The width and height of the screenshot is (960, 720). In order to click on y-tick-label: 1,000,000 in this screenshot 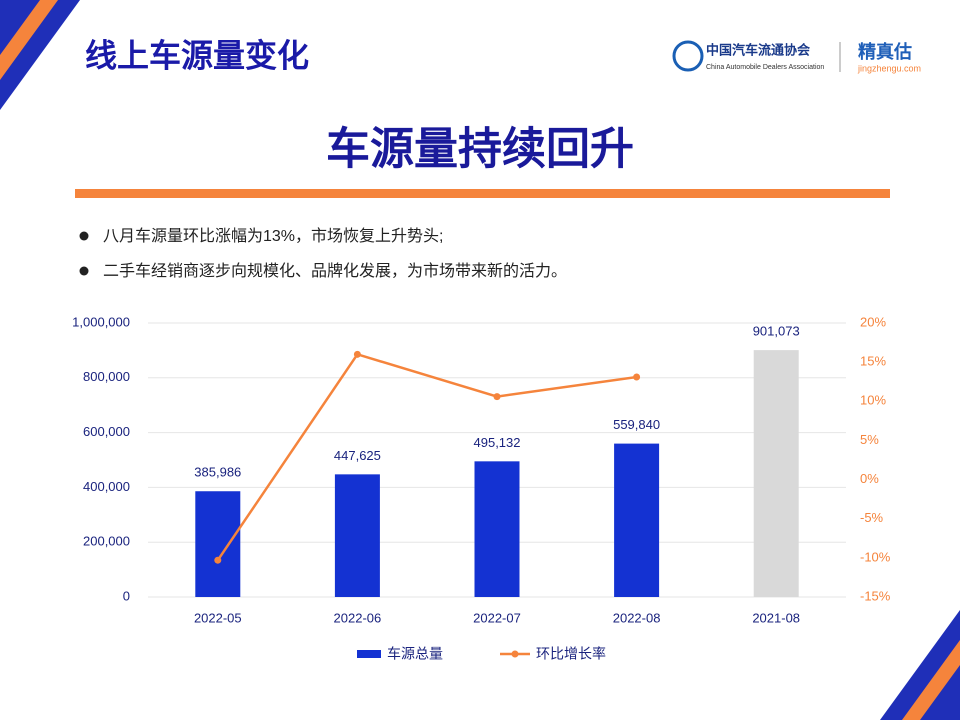, I will do `click(101, 321)`.